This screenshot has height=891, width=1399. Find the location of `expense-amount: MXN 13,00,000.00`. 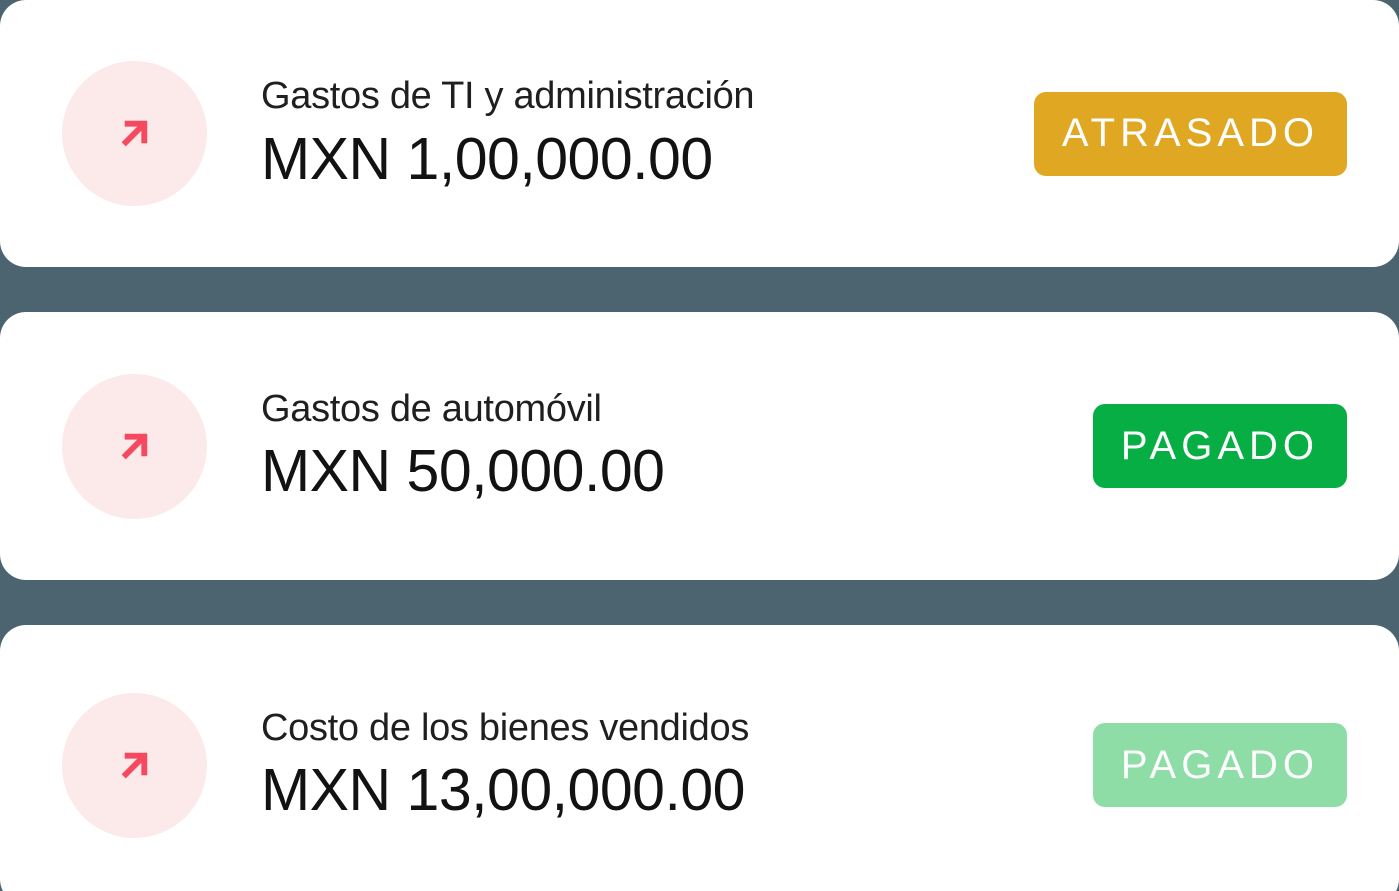

expense-amount: MXN 13,00,000.00 is located at coordinates (503, 790).